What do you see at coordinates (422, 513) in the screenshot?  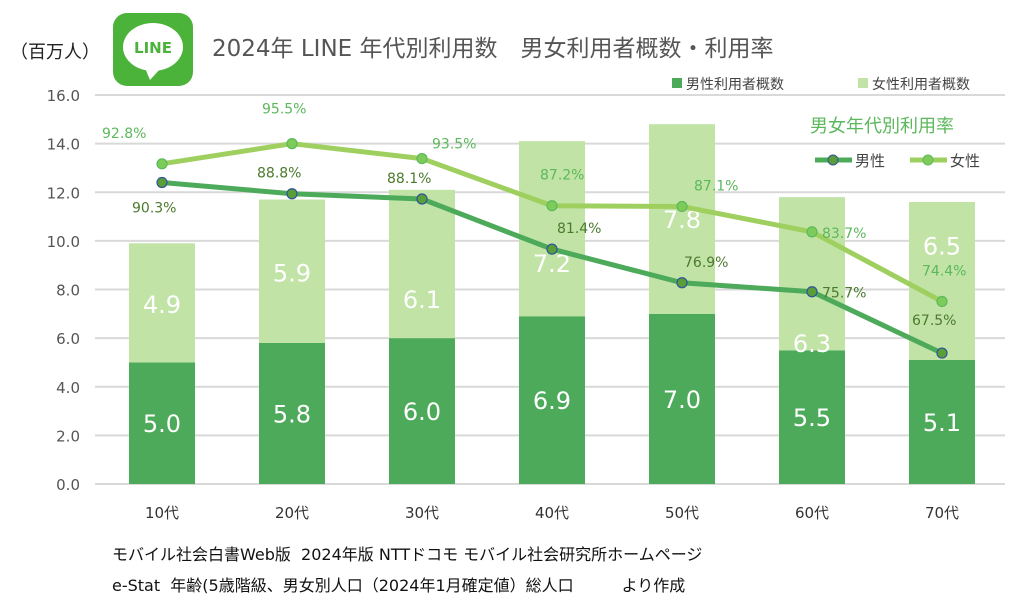 I see `x-tick-label: 30代` at bounding box center [422, 513].